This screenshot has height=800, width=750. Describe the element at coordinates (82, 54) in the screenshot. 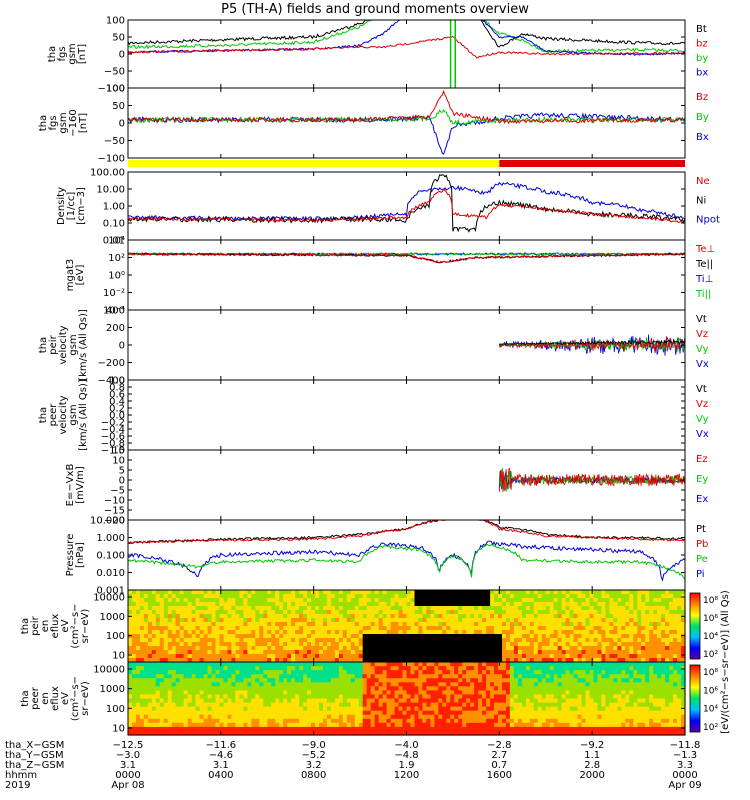

I see `y-axis-label: [nT]` at that location.